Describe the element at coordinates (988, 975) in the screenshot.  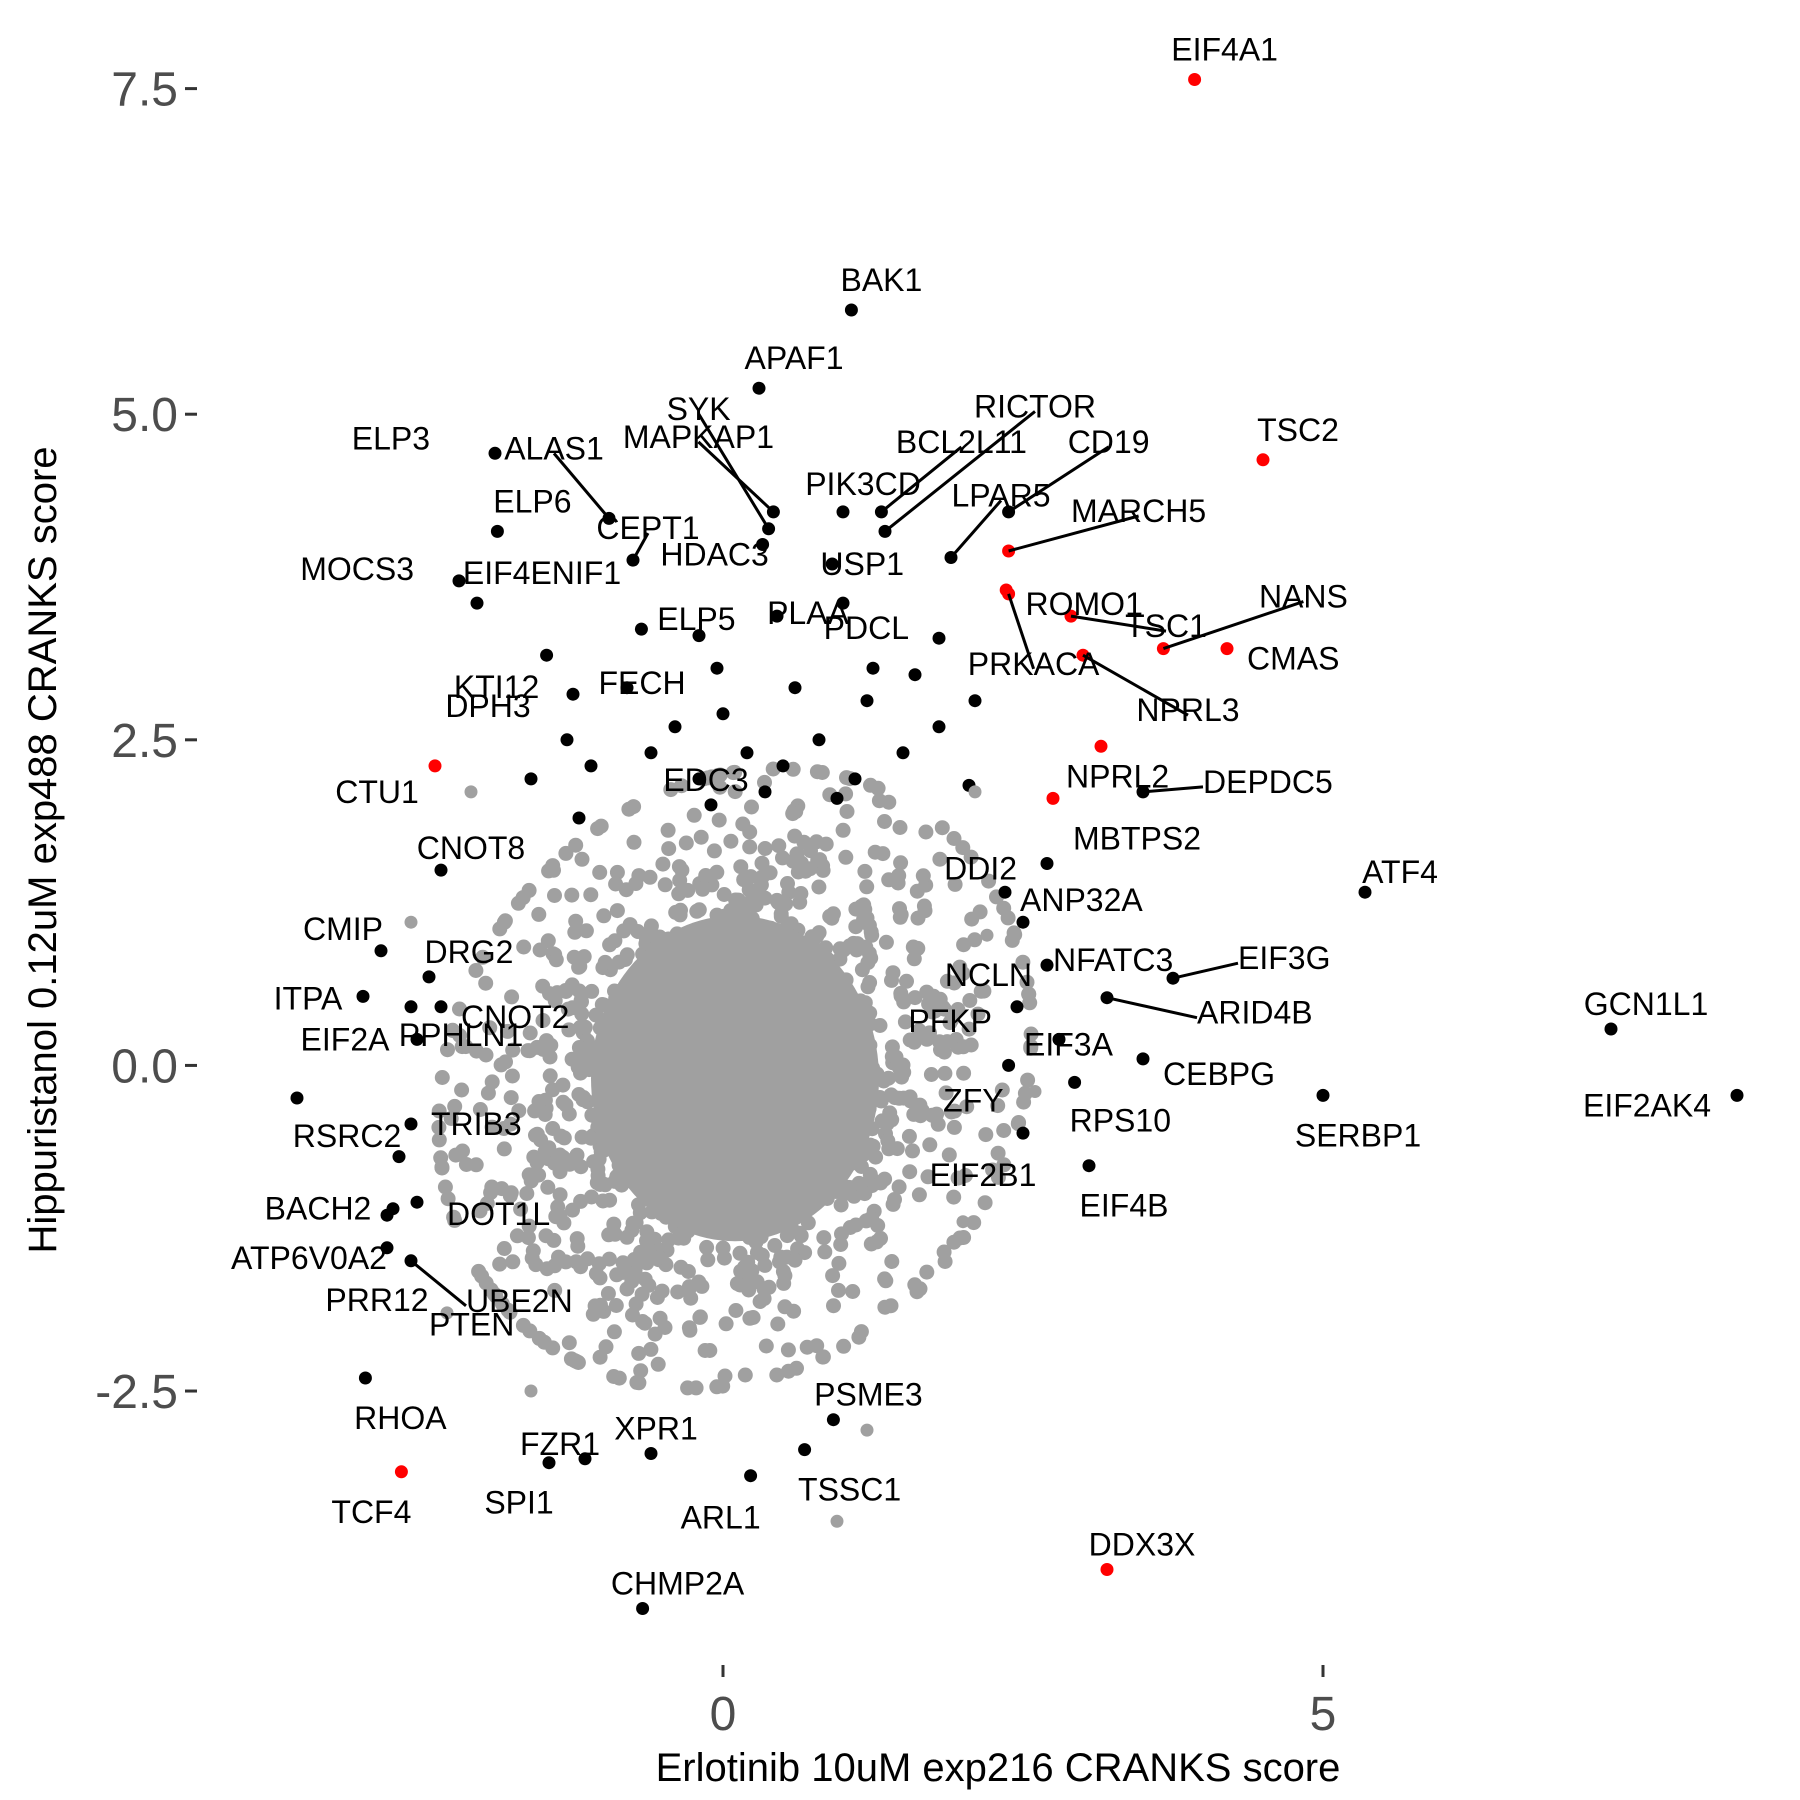
I see `gene-label-ncln: NCLN` at that location.